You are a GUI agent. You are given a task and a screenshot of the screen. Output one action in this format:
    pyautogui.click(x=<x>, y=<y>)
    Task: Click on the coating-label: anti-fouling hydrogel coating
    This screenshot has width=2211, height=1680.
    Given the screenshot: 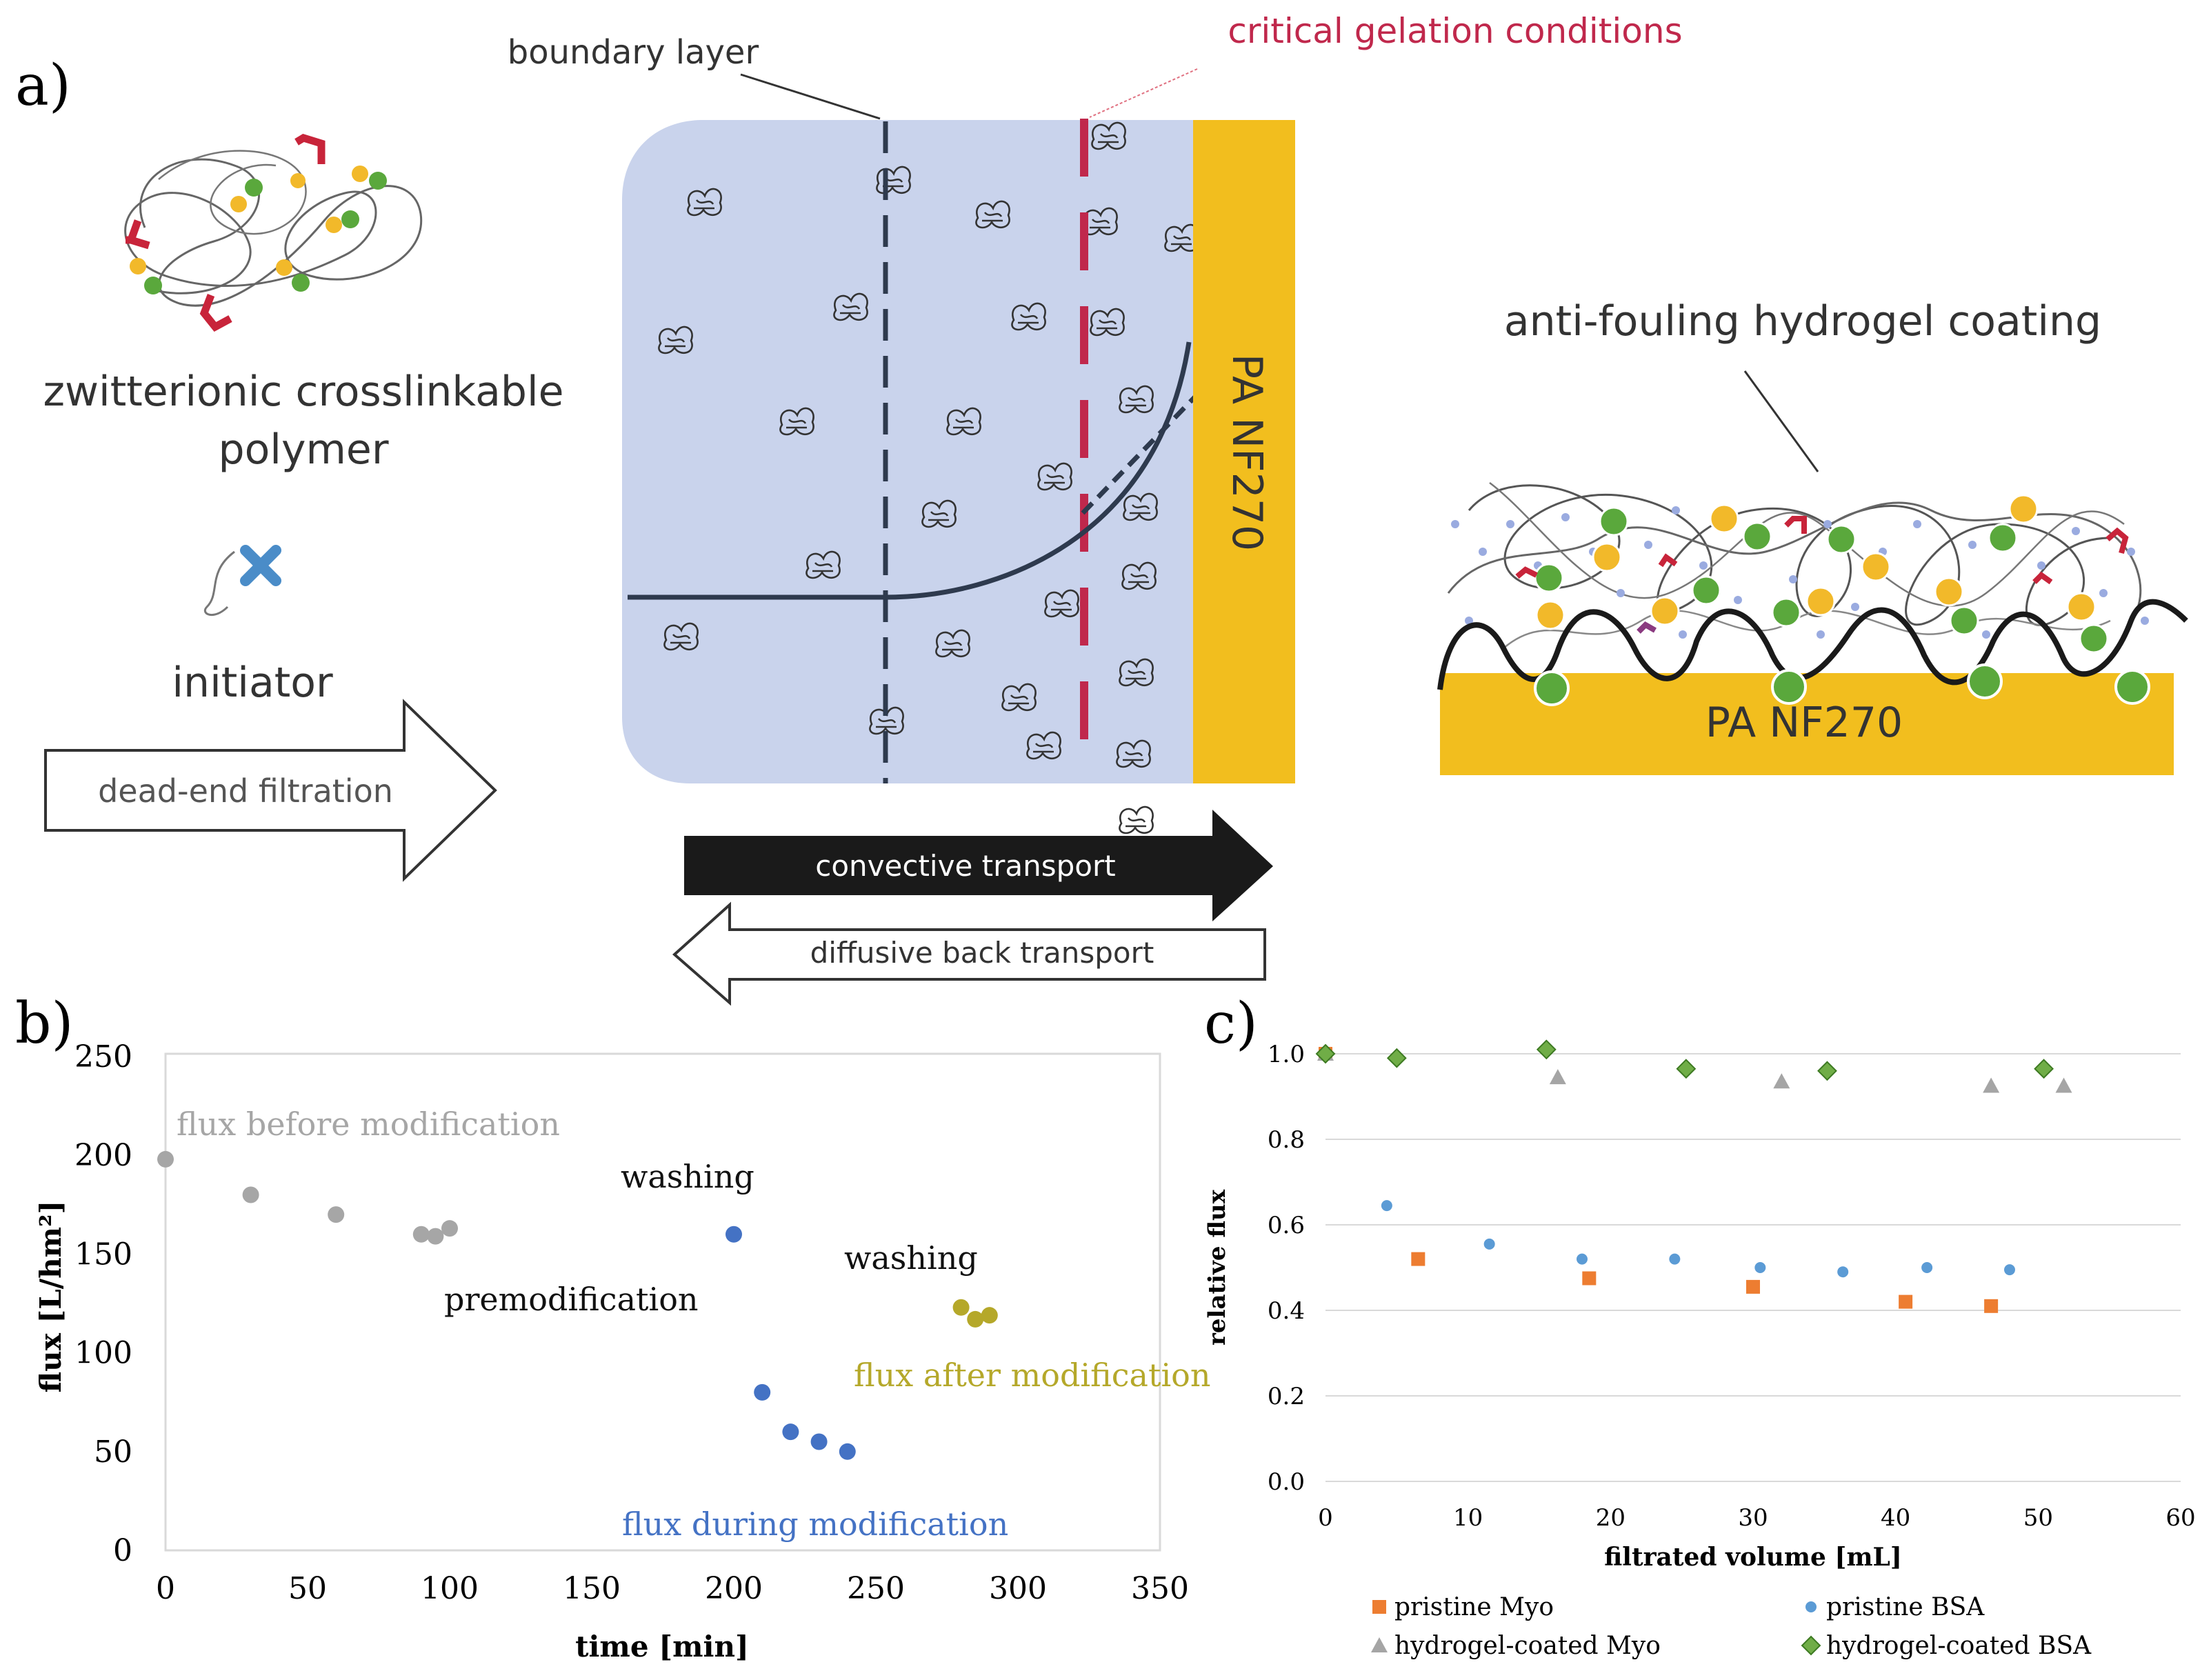 What is the action you would take?
    pyautogui.click(x=1802, y=322)
    